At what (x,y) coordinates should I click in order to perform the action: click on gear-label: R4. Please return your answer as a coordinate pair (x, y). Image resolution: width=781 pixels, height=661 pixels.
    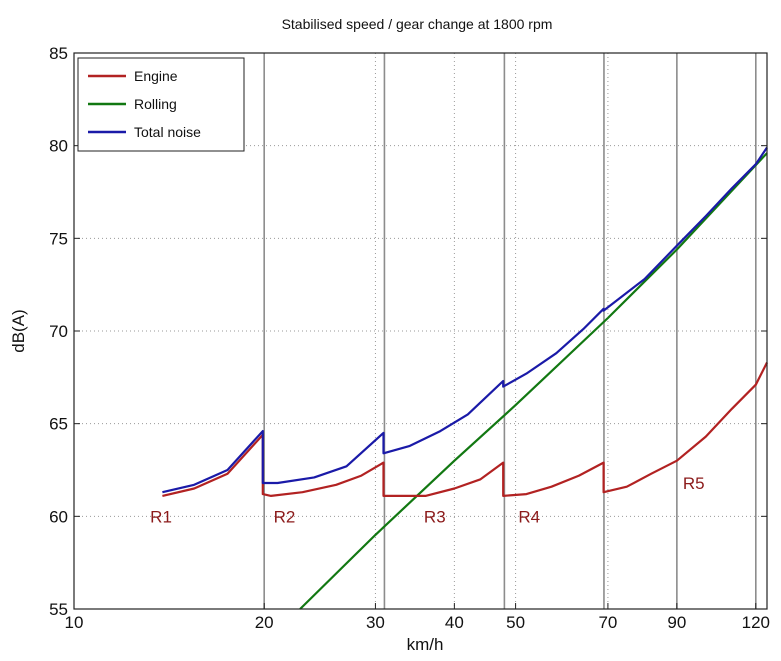
    Looking at the image, I should click on (529, 516).